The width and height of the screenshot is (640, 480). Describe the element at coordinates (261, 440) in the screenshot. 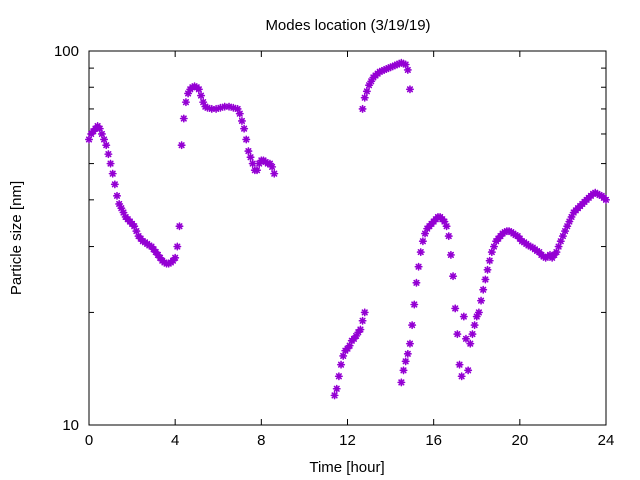

I see `x-tick-label: 8` at that location.